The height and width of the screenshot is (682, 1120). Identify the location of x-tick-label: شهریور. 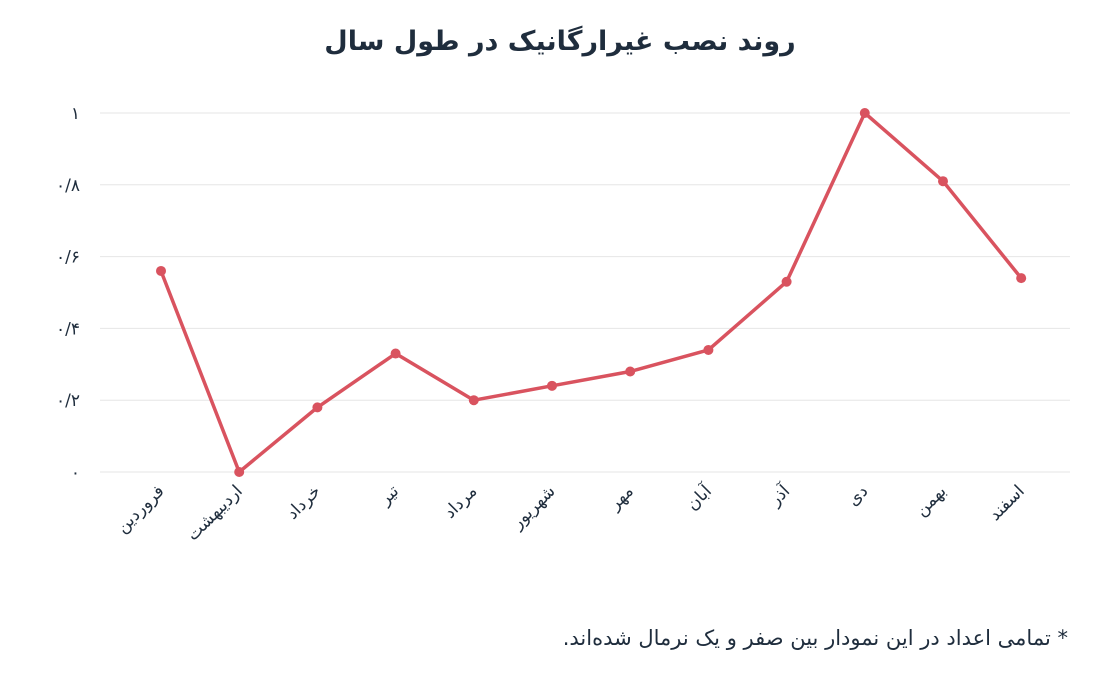
(533, 507).